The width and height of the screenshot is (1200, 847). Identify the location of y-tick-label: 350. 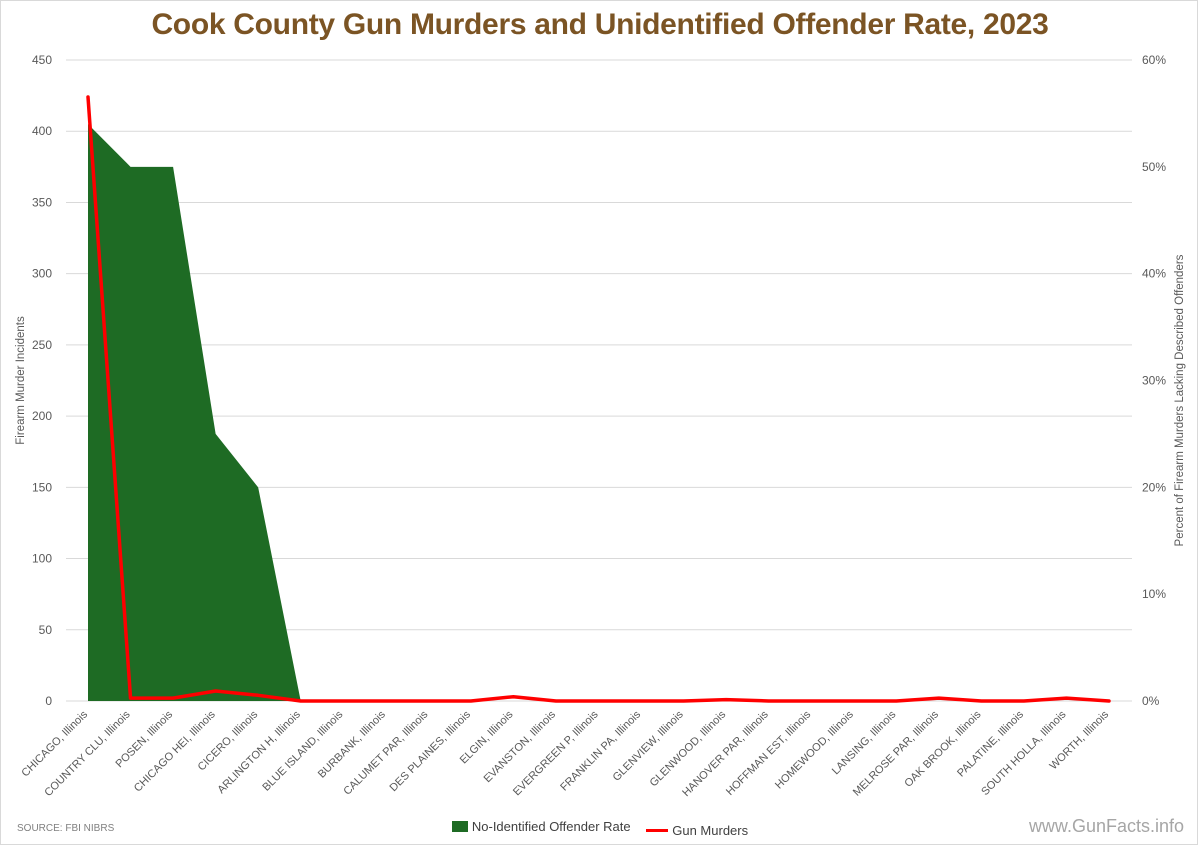
(42, 202).